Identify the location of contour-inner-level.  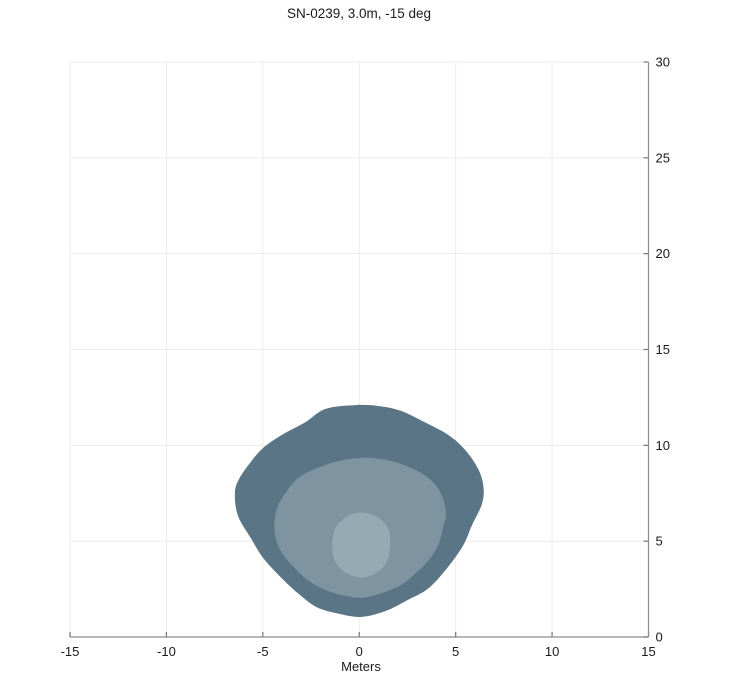
(361, 545).